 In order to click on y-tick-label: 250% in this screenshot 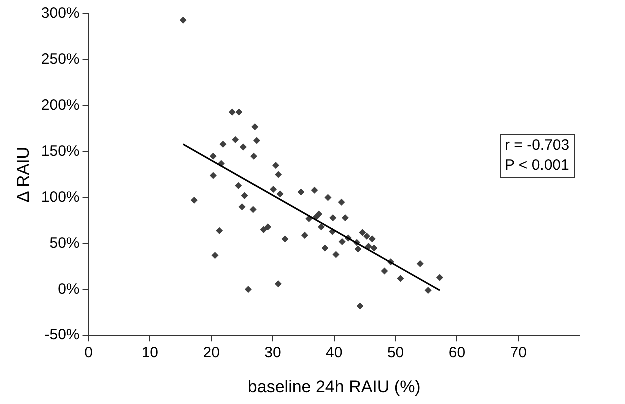, I will do `click(60, 59)`.